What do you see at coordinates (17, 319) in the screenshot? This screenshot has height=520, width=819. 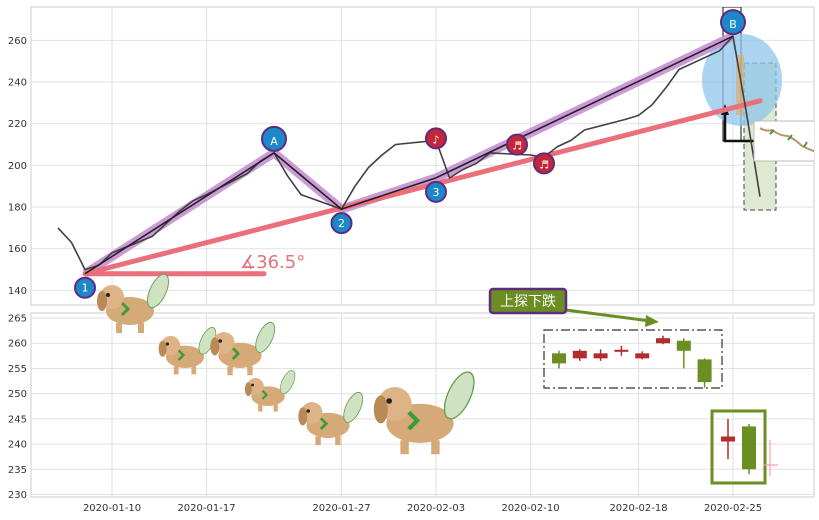 I see `y-tick-label: 265` at bounding box center [17, 319].